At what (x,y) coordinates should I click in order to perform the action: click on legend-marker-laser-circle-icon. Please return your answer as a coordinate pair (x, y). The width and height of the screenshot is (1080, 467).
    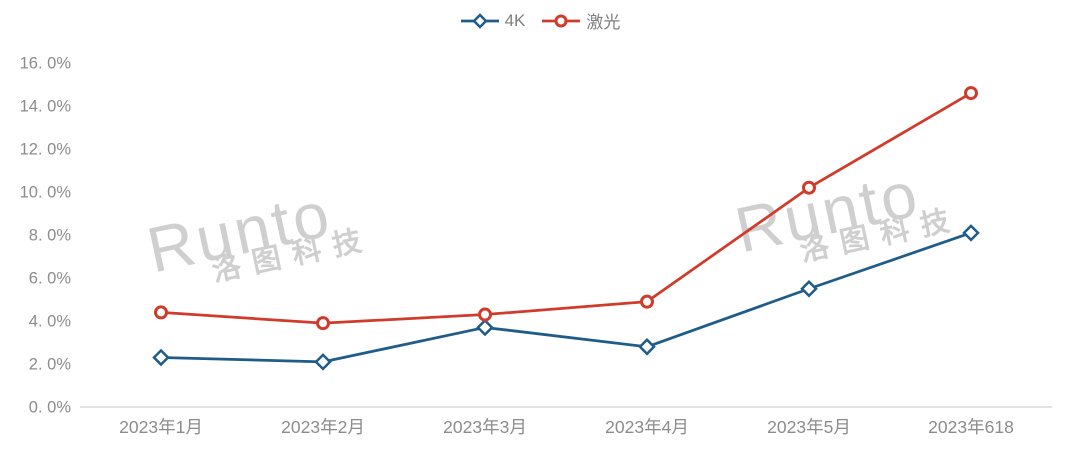
    Looking at the image, I should click on (561, 20).